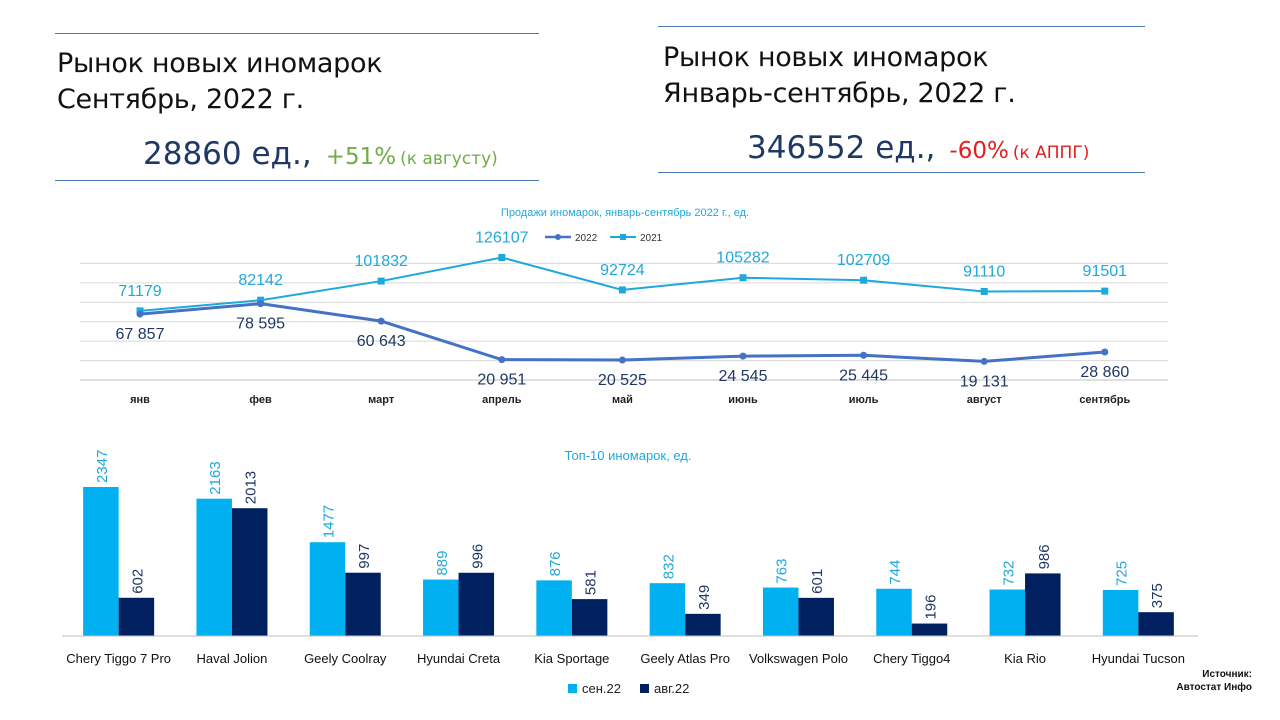  I want to click on line-category-label: март, so click(381, 400).